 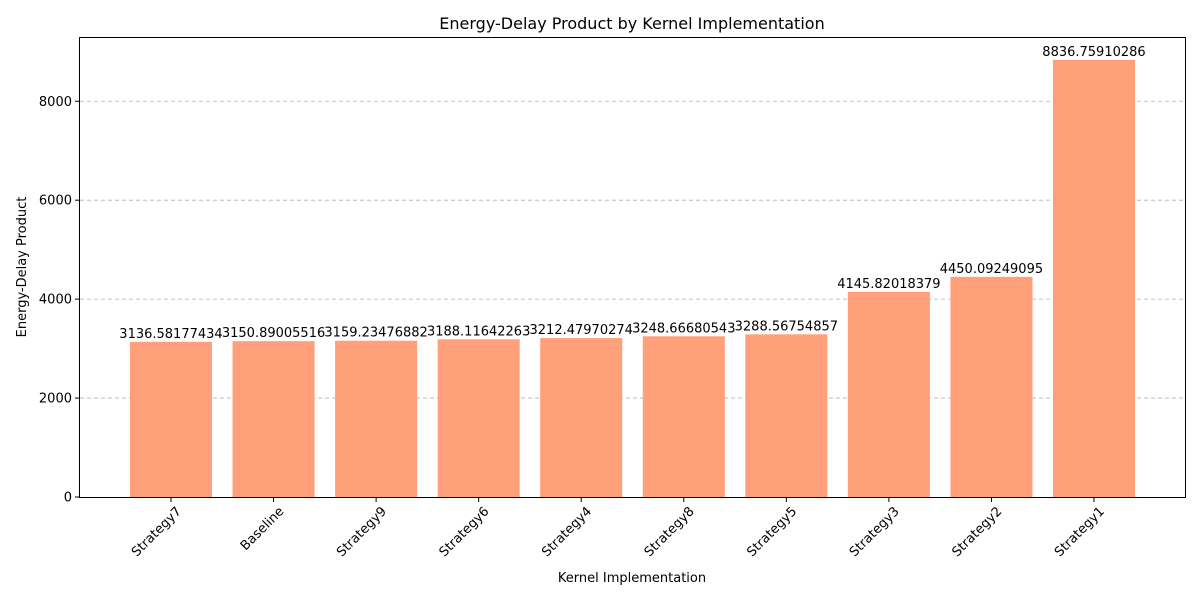 What do you see at coordinates (465, 532) in the screenshot?
I see `x-tick-label-strategy6: Strategy6` at bounding box center [465, 532].